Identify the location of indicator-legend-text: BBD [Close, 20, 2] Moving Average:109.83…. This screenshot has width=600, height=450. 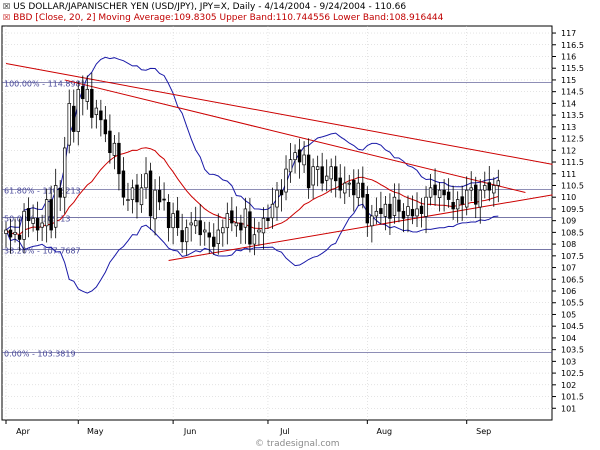
(228, 18).